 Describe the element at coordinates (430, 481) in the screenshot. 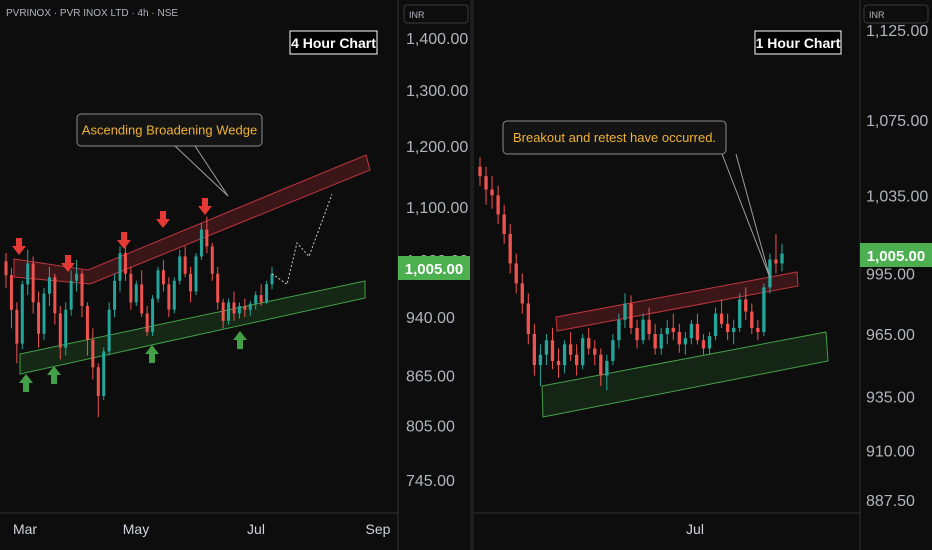

I see `y-tick-label: 745.00` at that location.